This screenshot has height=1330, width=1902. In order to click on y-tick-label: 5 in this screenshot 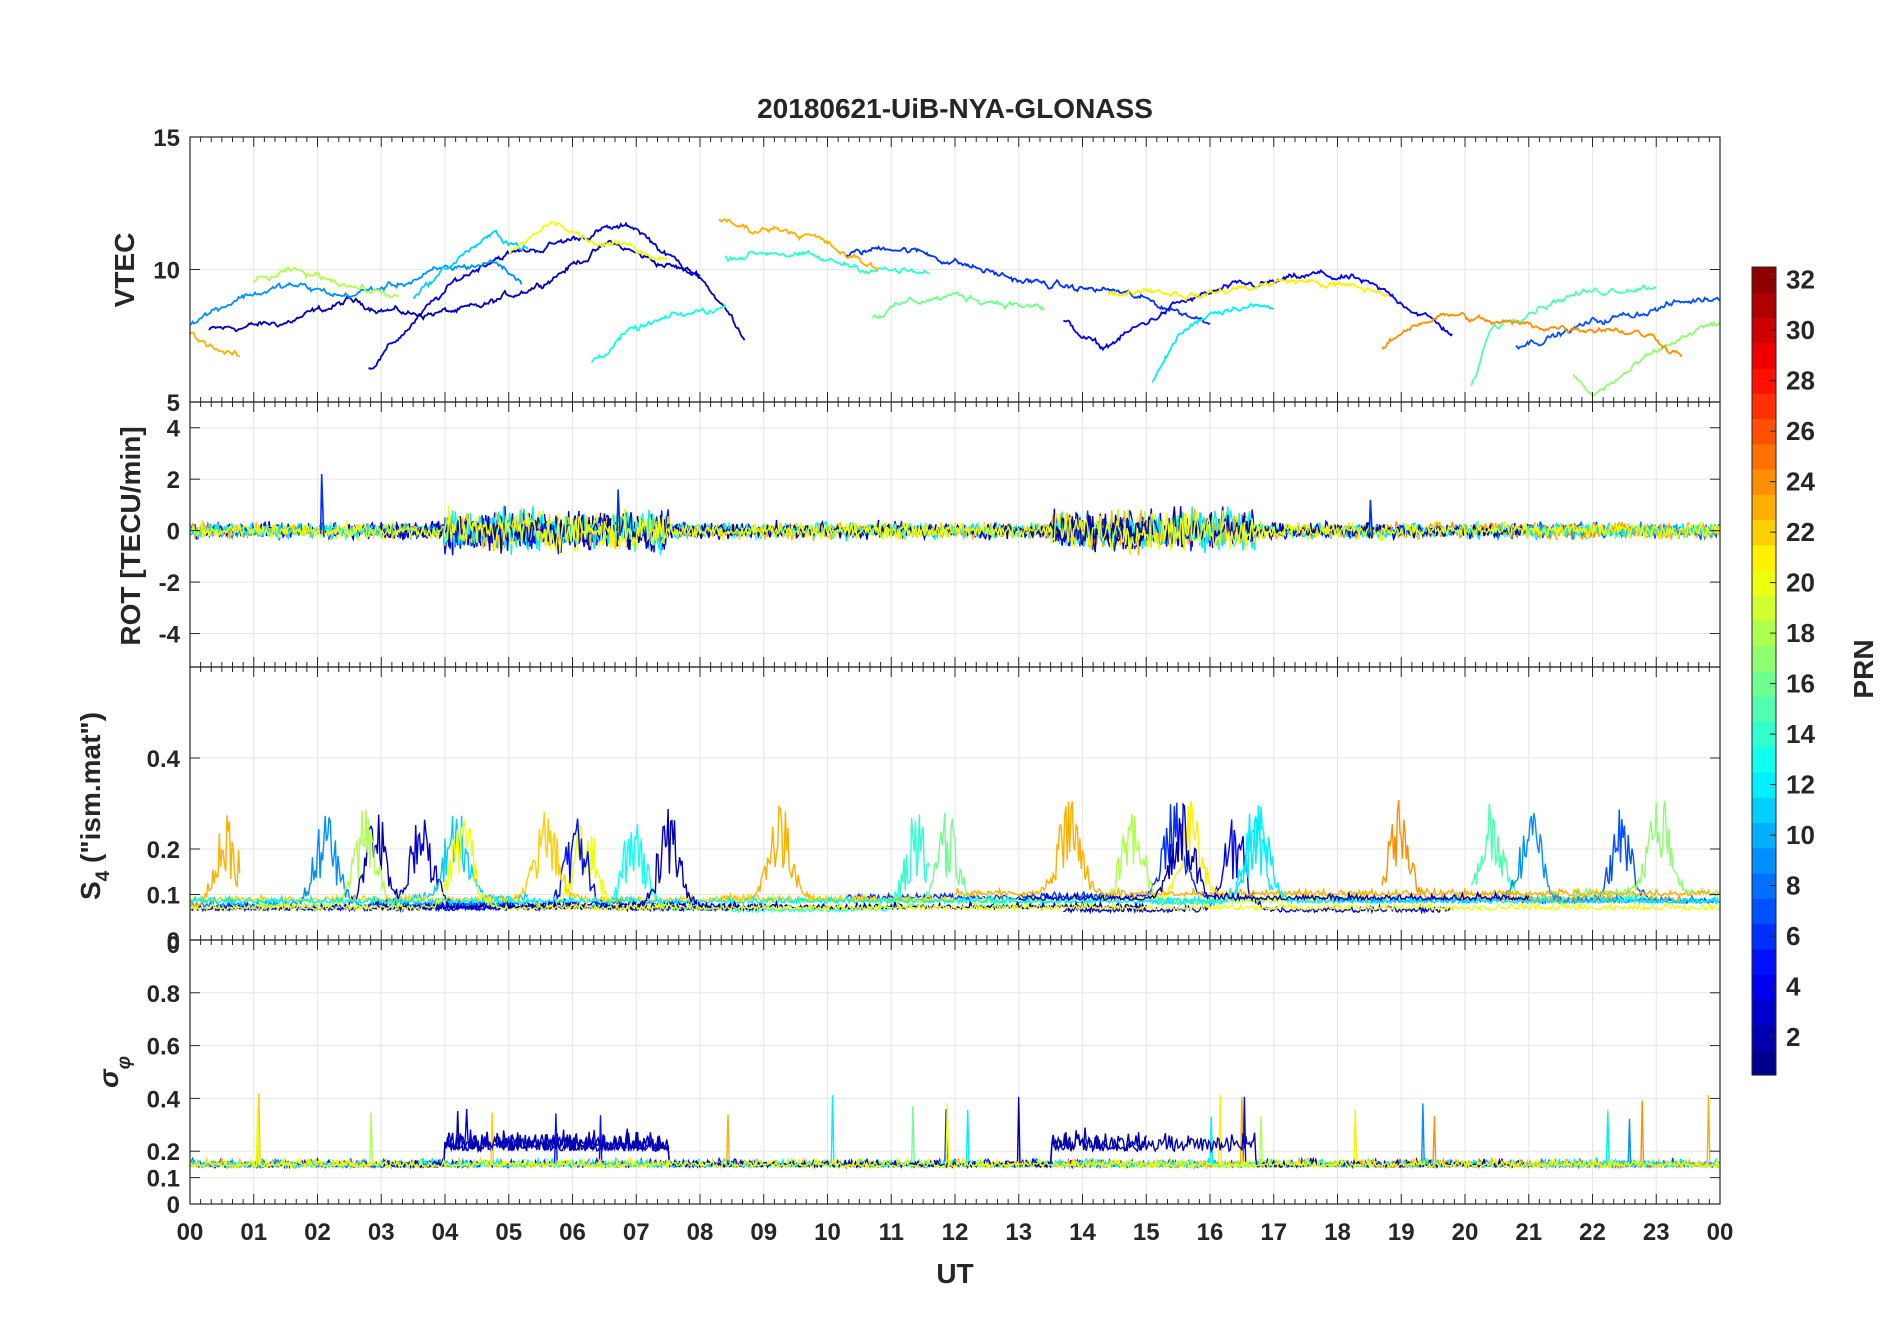, I will do `click(173, 403)`.